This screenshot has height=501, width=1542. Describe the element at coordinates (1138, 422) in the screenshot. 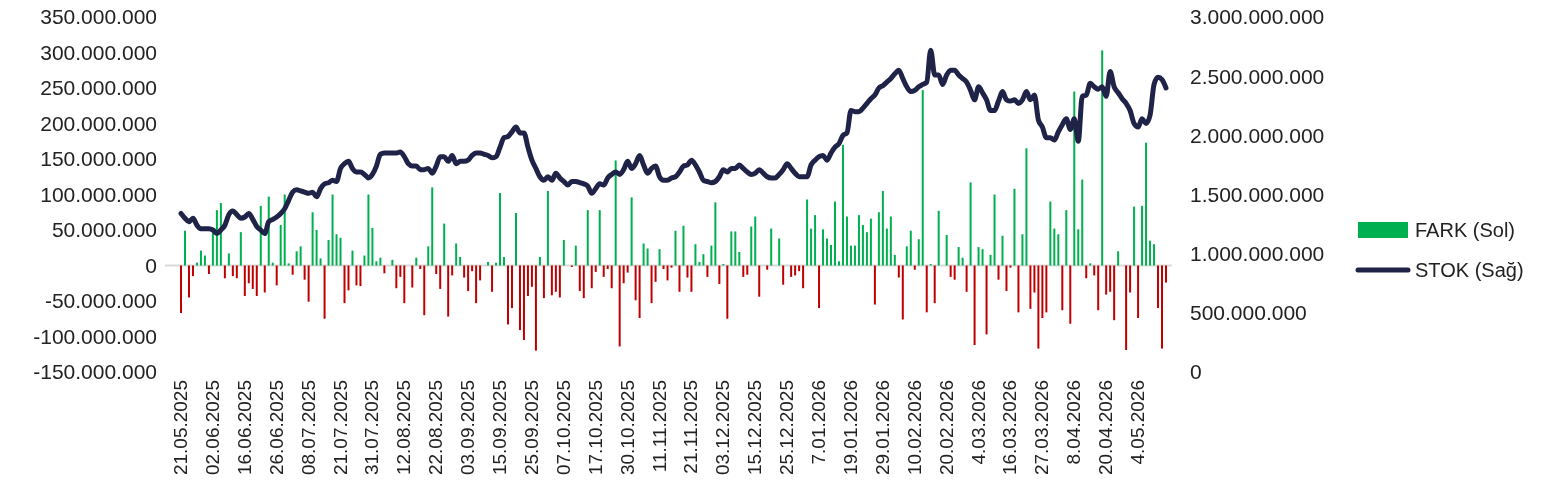

I see `x-tick-label: 4.05.2026` at that location.